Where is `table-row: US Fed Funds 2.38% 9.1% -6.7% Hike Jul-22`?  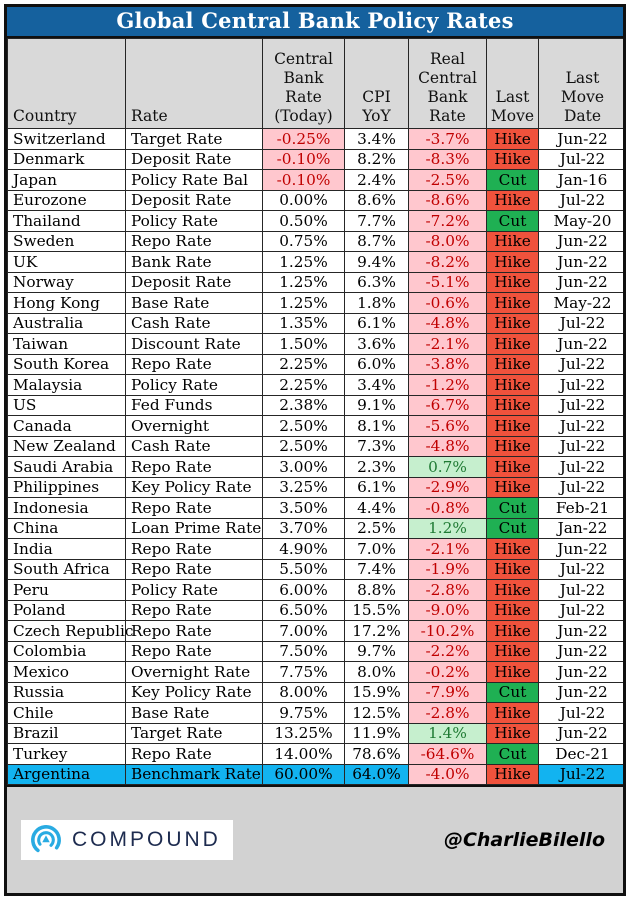 table-row: US Fed Funds 2.38% 9.1% -6.7% Hike Jul-22 is located at coordinates (315, 405).